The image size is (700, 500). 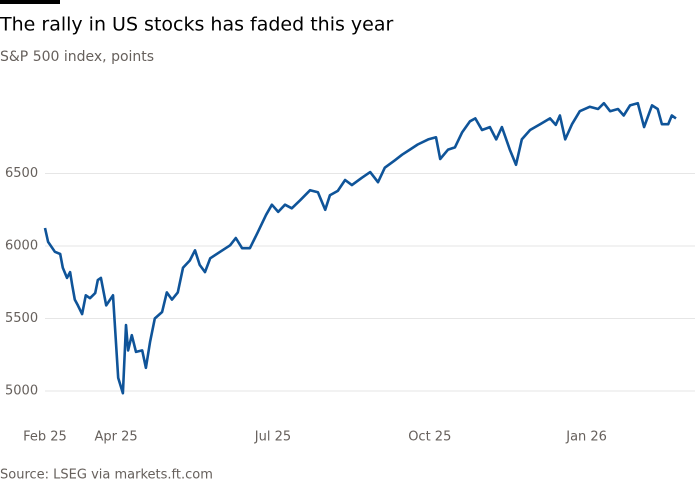 I want to click on y-tick-label: 6000, so click(x=21, y=246).